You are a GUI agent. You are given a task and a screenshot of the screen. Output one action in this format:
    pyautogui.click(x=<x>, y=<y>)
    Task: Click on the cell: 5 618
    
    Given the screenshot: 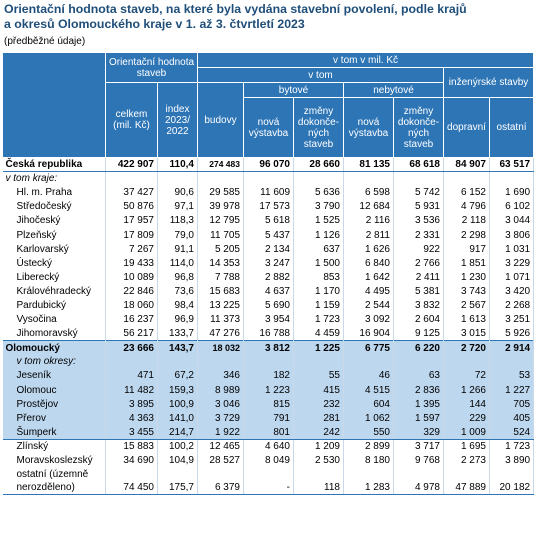 What is the action you would take?
    pyautogui.click(x=268, y=220)
    